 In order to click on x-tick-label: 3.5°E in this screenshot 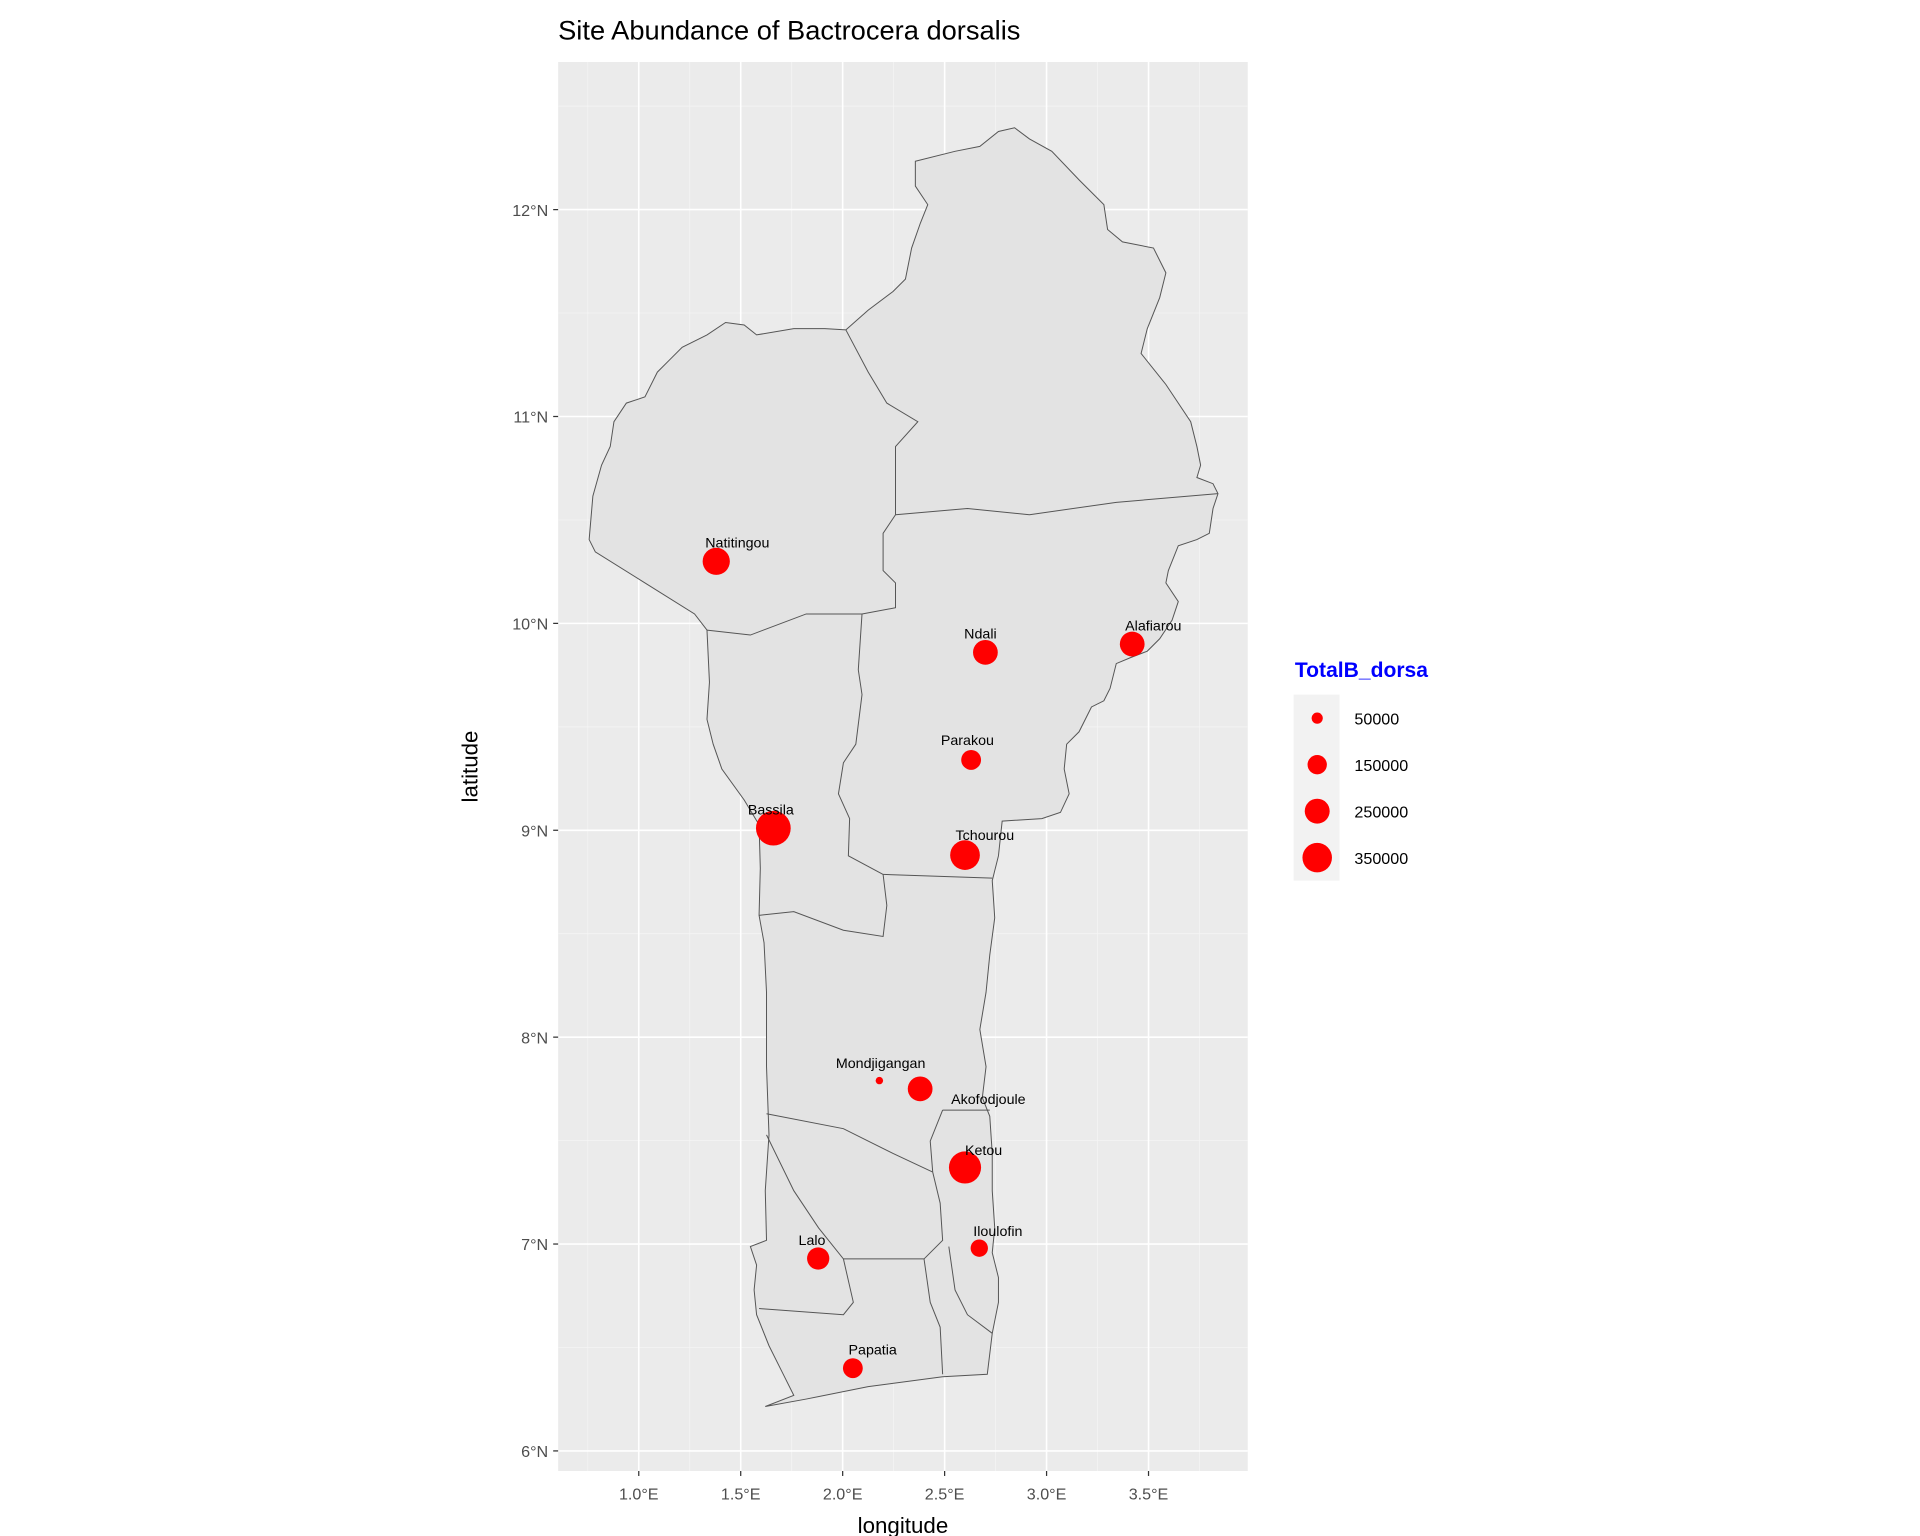, I will do `click(1149, 1495)`.